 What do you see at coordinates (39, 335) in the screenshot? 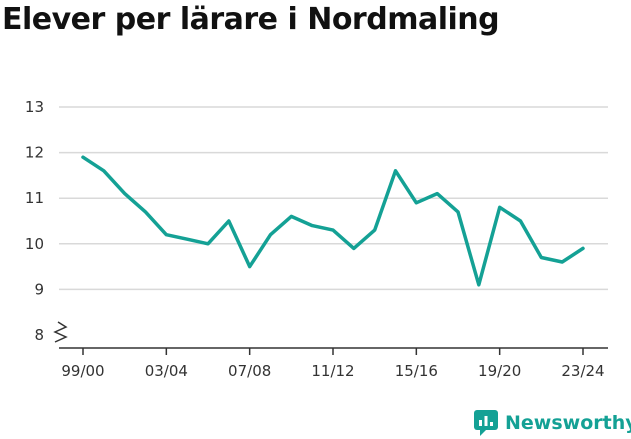
I see `y-tick-label-8: 8` at bounding box center [39, 335].